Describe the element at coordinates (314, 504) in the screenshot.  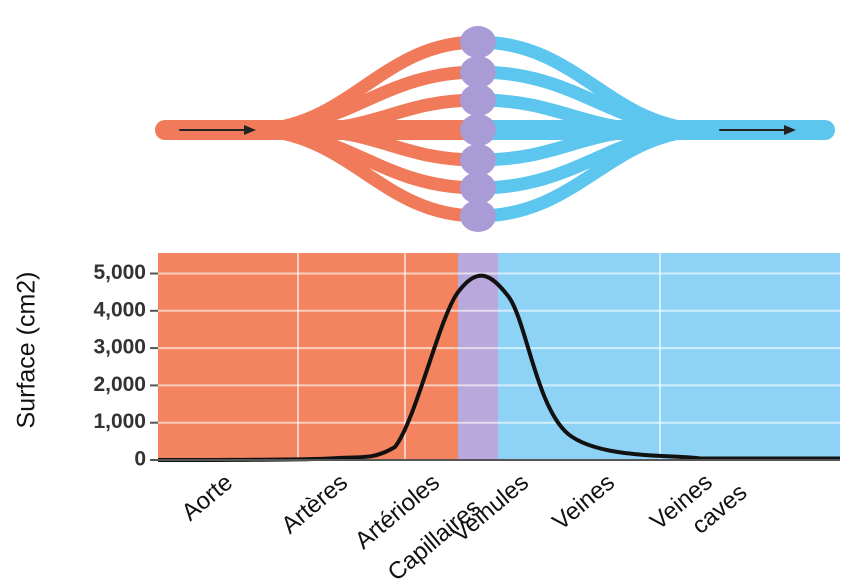
I see `x-tick-label: Artères` at that location.